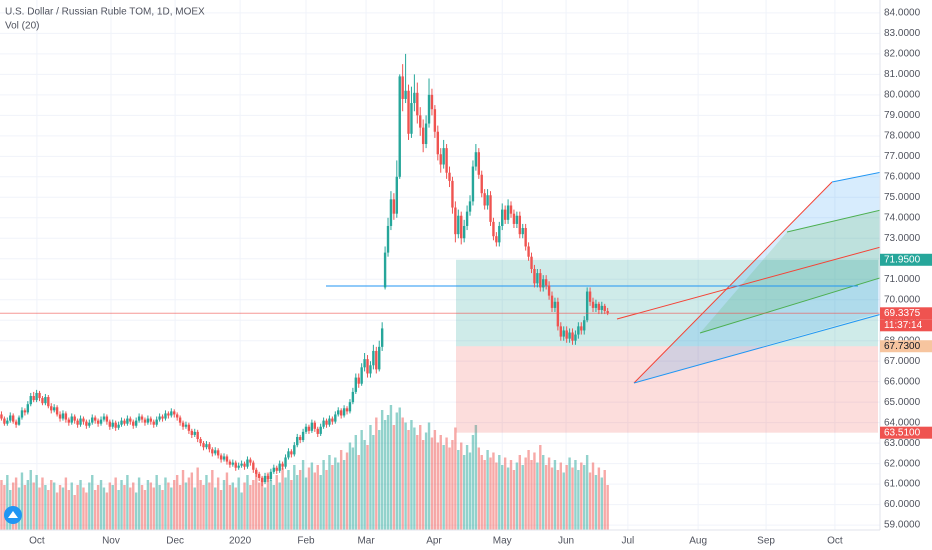 The height and width of the screenshot is (550, 932). I want to click on y-tick-label: 80.0000, so click(902, 94).